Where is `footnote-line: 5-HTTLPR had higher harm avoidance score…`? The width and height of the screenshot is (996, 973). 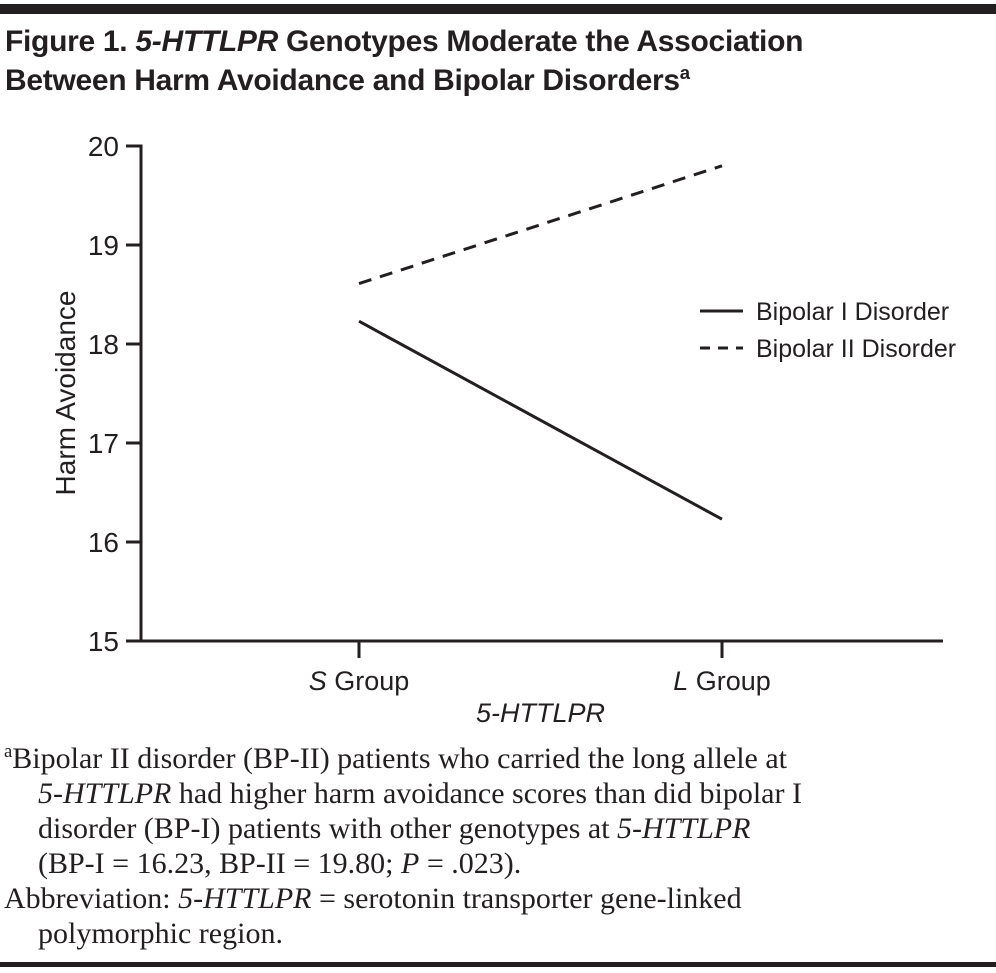
footnote-line: 5-HTTLPR had higher harm avoidance score… is located at coordinates (496, 793).